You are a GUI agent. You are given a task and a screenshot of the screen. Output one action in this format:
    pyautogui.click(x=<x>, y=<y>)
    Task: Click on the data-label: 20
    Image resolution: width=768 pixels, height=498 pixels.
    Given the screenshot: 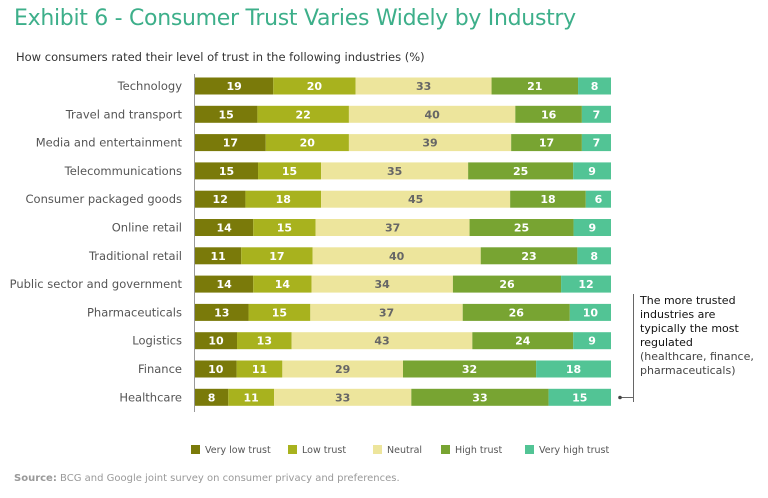 What is the action you would take?
    pyautogui.click(x=308, y=143)
    